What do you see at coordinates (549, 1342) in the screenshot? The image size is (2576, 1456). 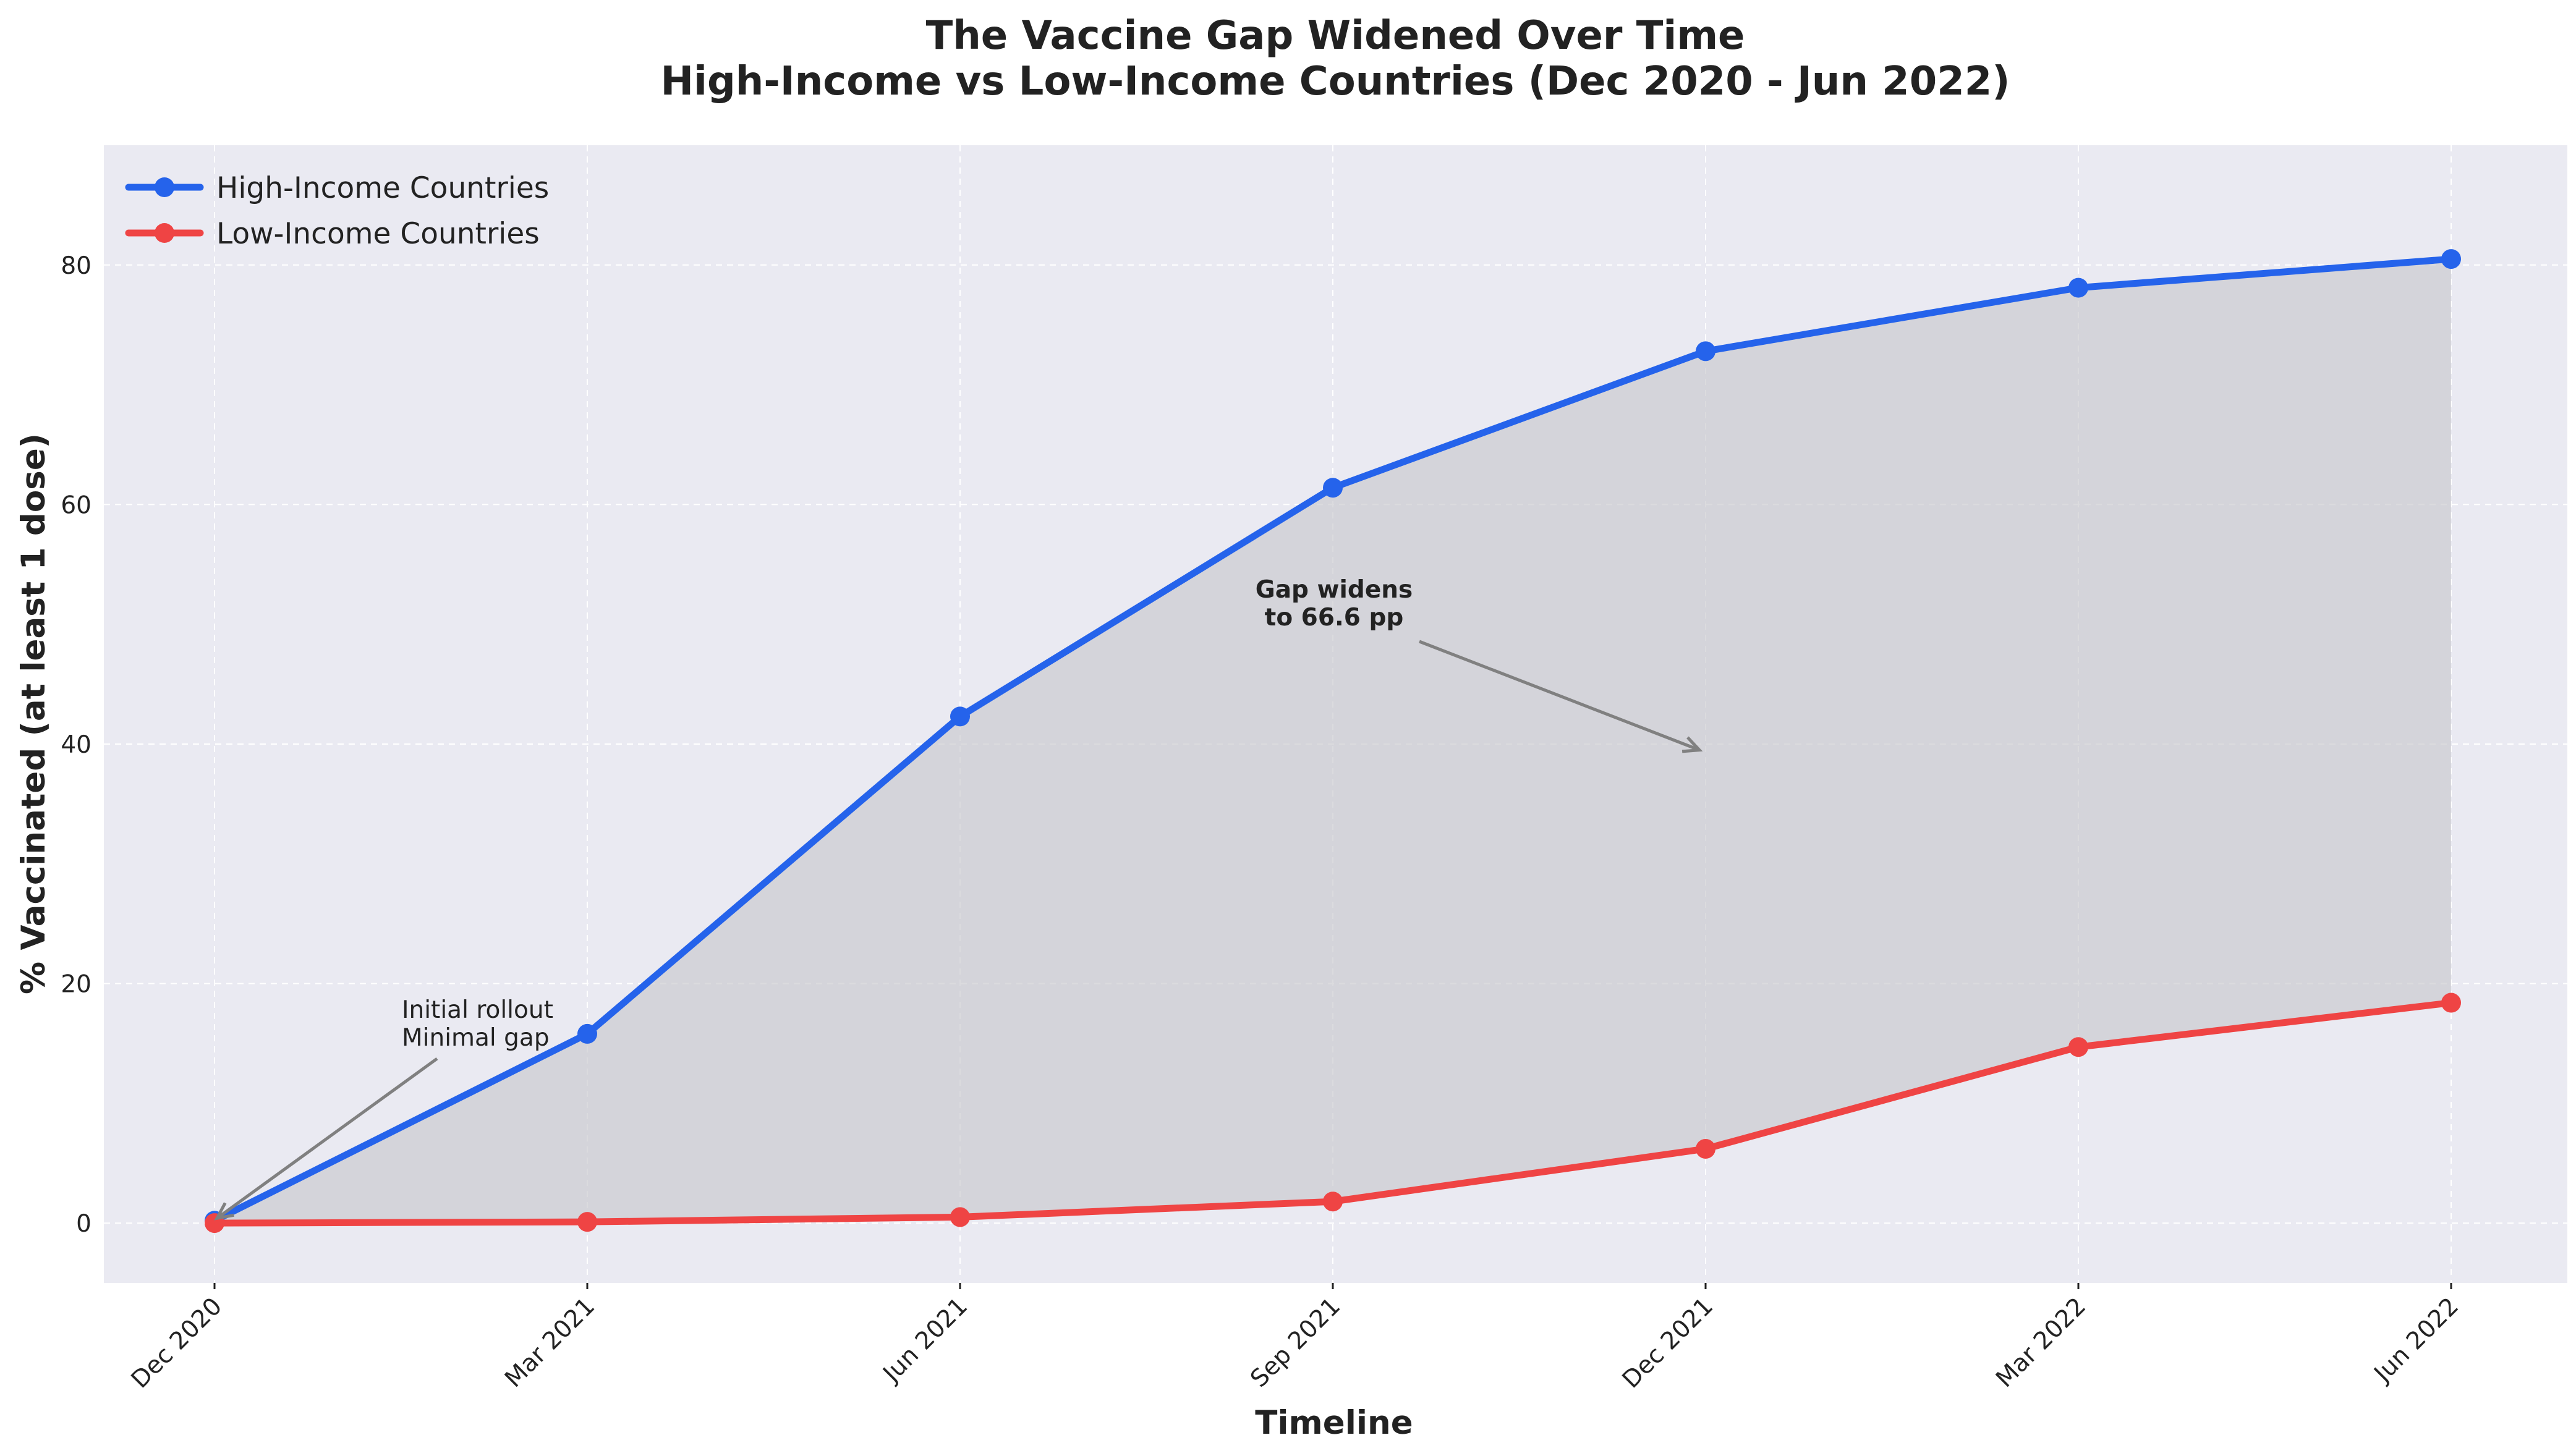 I see `x-tick-label: Mar 2021` at bounding box center [549, 1342].